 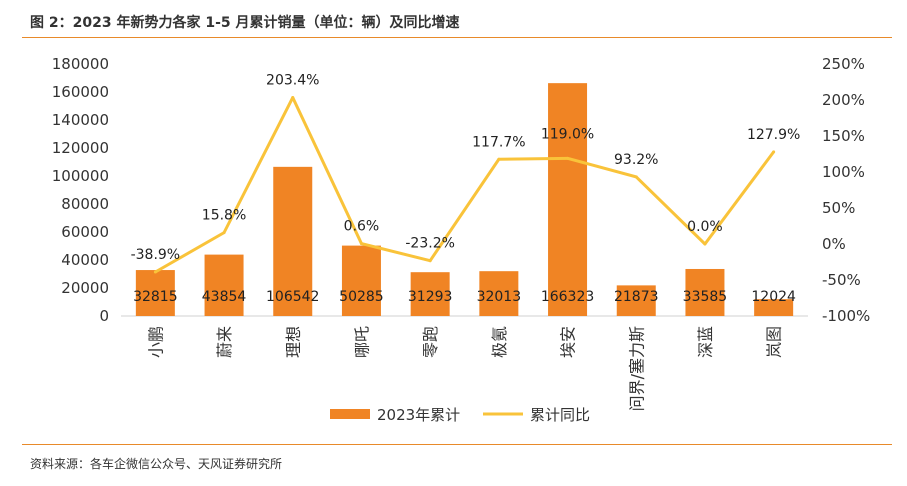 I want to click on right-tick-label: 150%, so click(x=843, y=136).